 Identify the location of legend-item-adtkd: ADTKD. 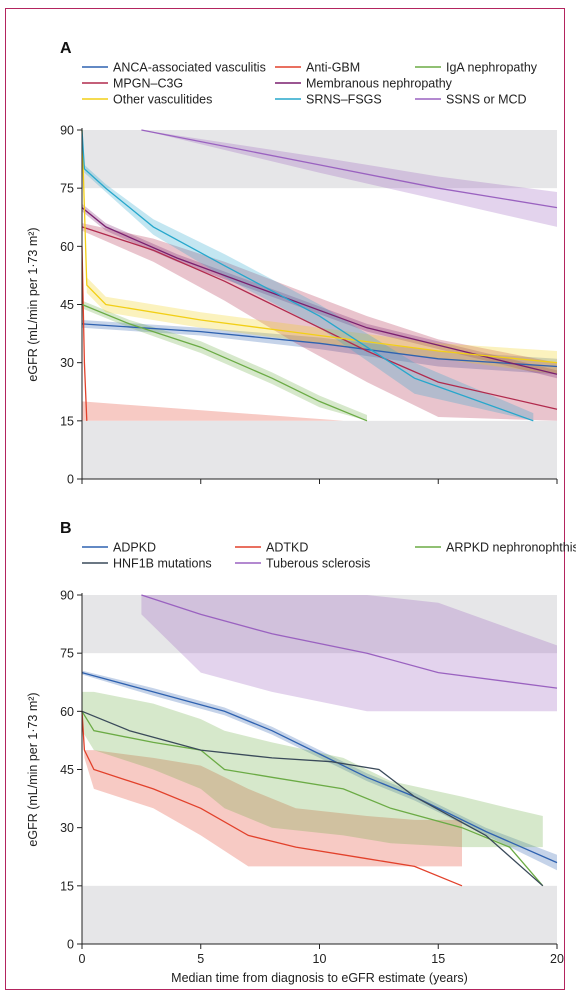
(271, 548).